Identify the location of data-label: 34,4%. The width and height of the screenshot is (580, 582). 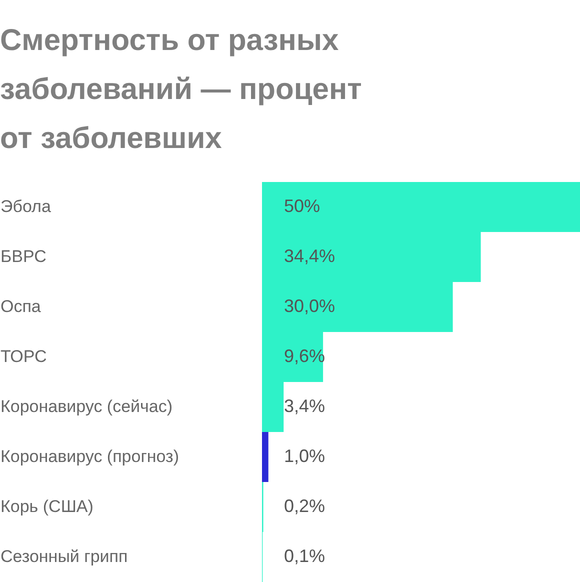
(310, 256).